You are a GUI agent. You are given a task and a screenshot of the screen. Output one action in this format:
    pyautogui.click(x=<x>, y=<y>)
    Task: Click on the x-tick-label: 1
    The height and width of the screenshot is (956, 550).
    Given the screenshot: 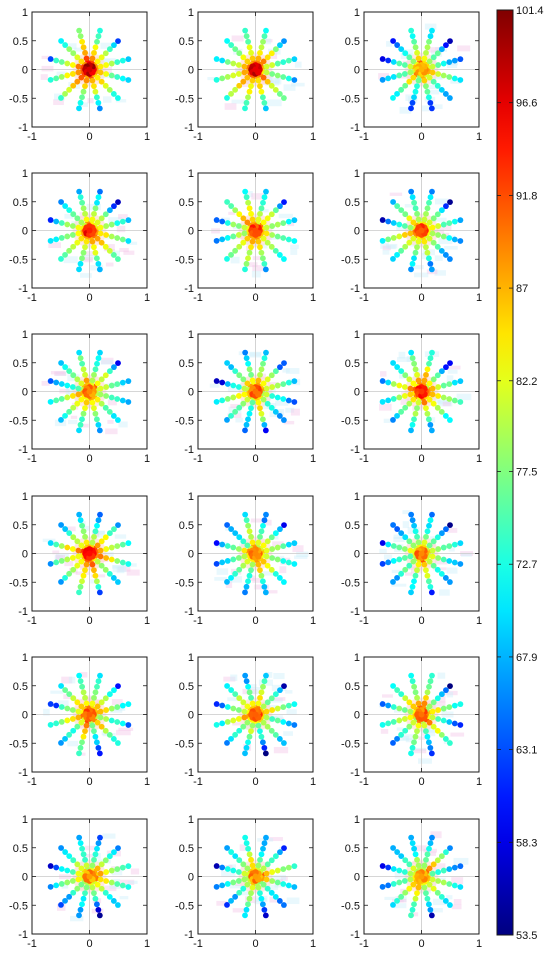 What is the action you would take?
    pyautogui.click(x=479, y=944)
    